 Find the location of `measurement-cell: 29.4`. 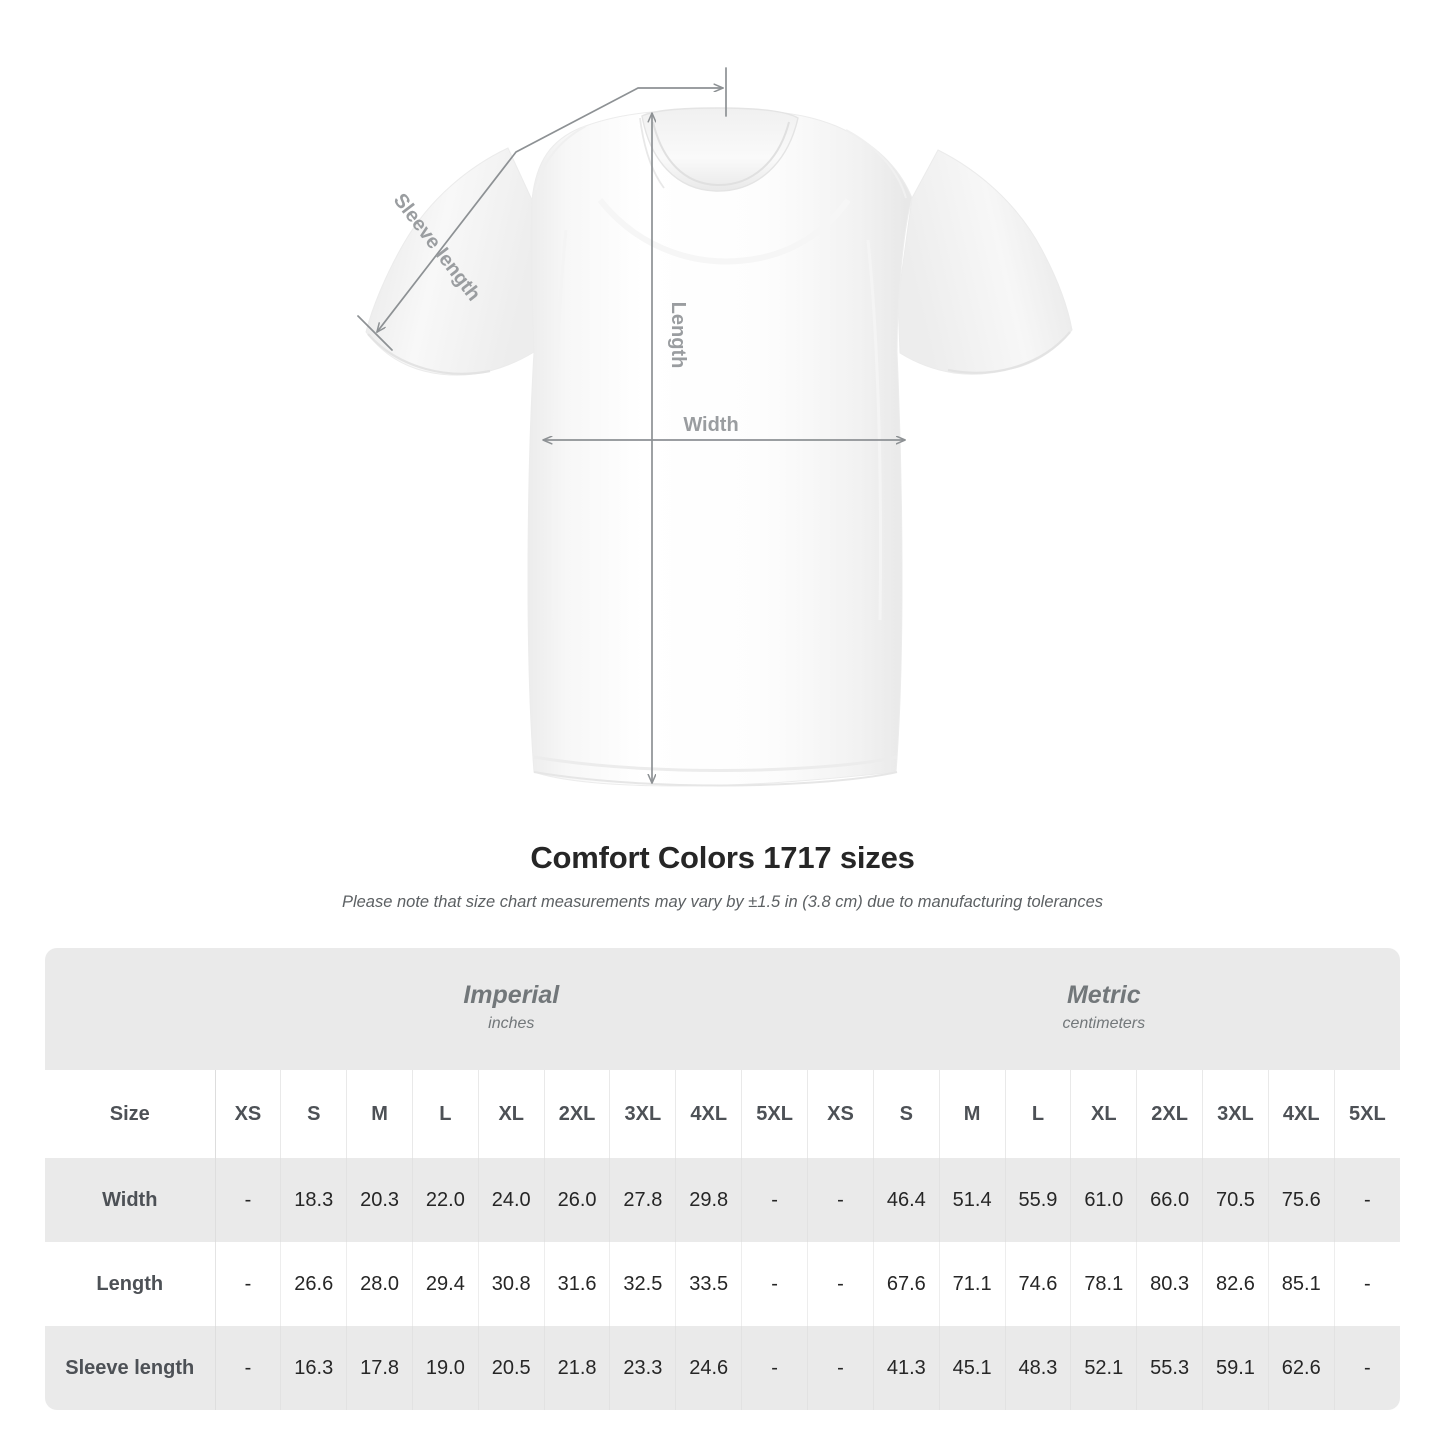

measurement-cell: 29.4 is located at coordinates (445, 1284).